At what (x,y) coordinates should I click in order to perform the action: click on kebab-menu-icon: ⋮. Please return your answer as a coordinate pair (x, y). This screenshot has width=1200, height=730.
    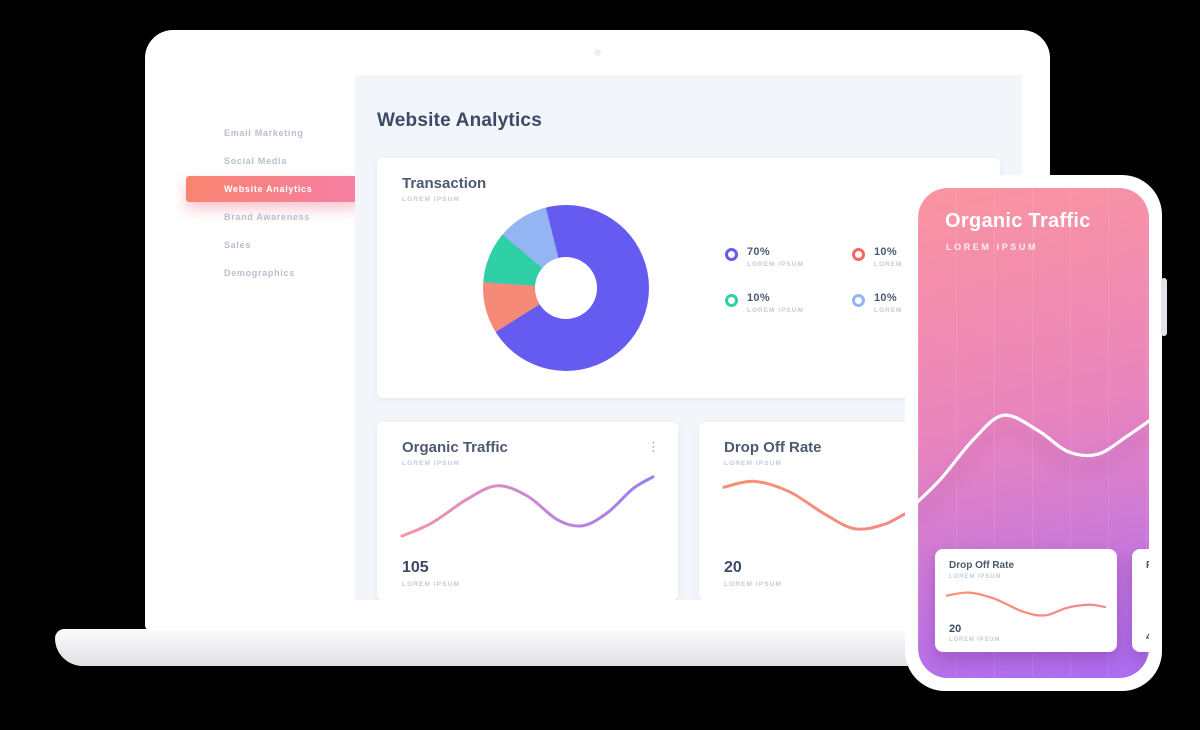
    Looking at the image, I should click on (653, 446).